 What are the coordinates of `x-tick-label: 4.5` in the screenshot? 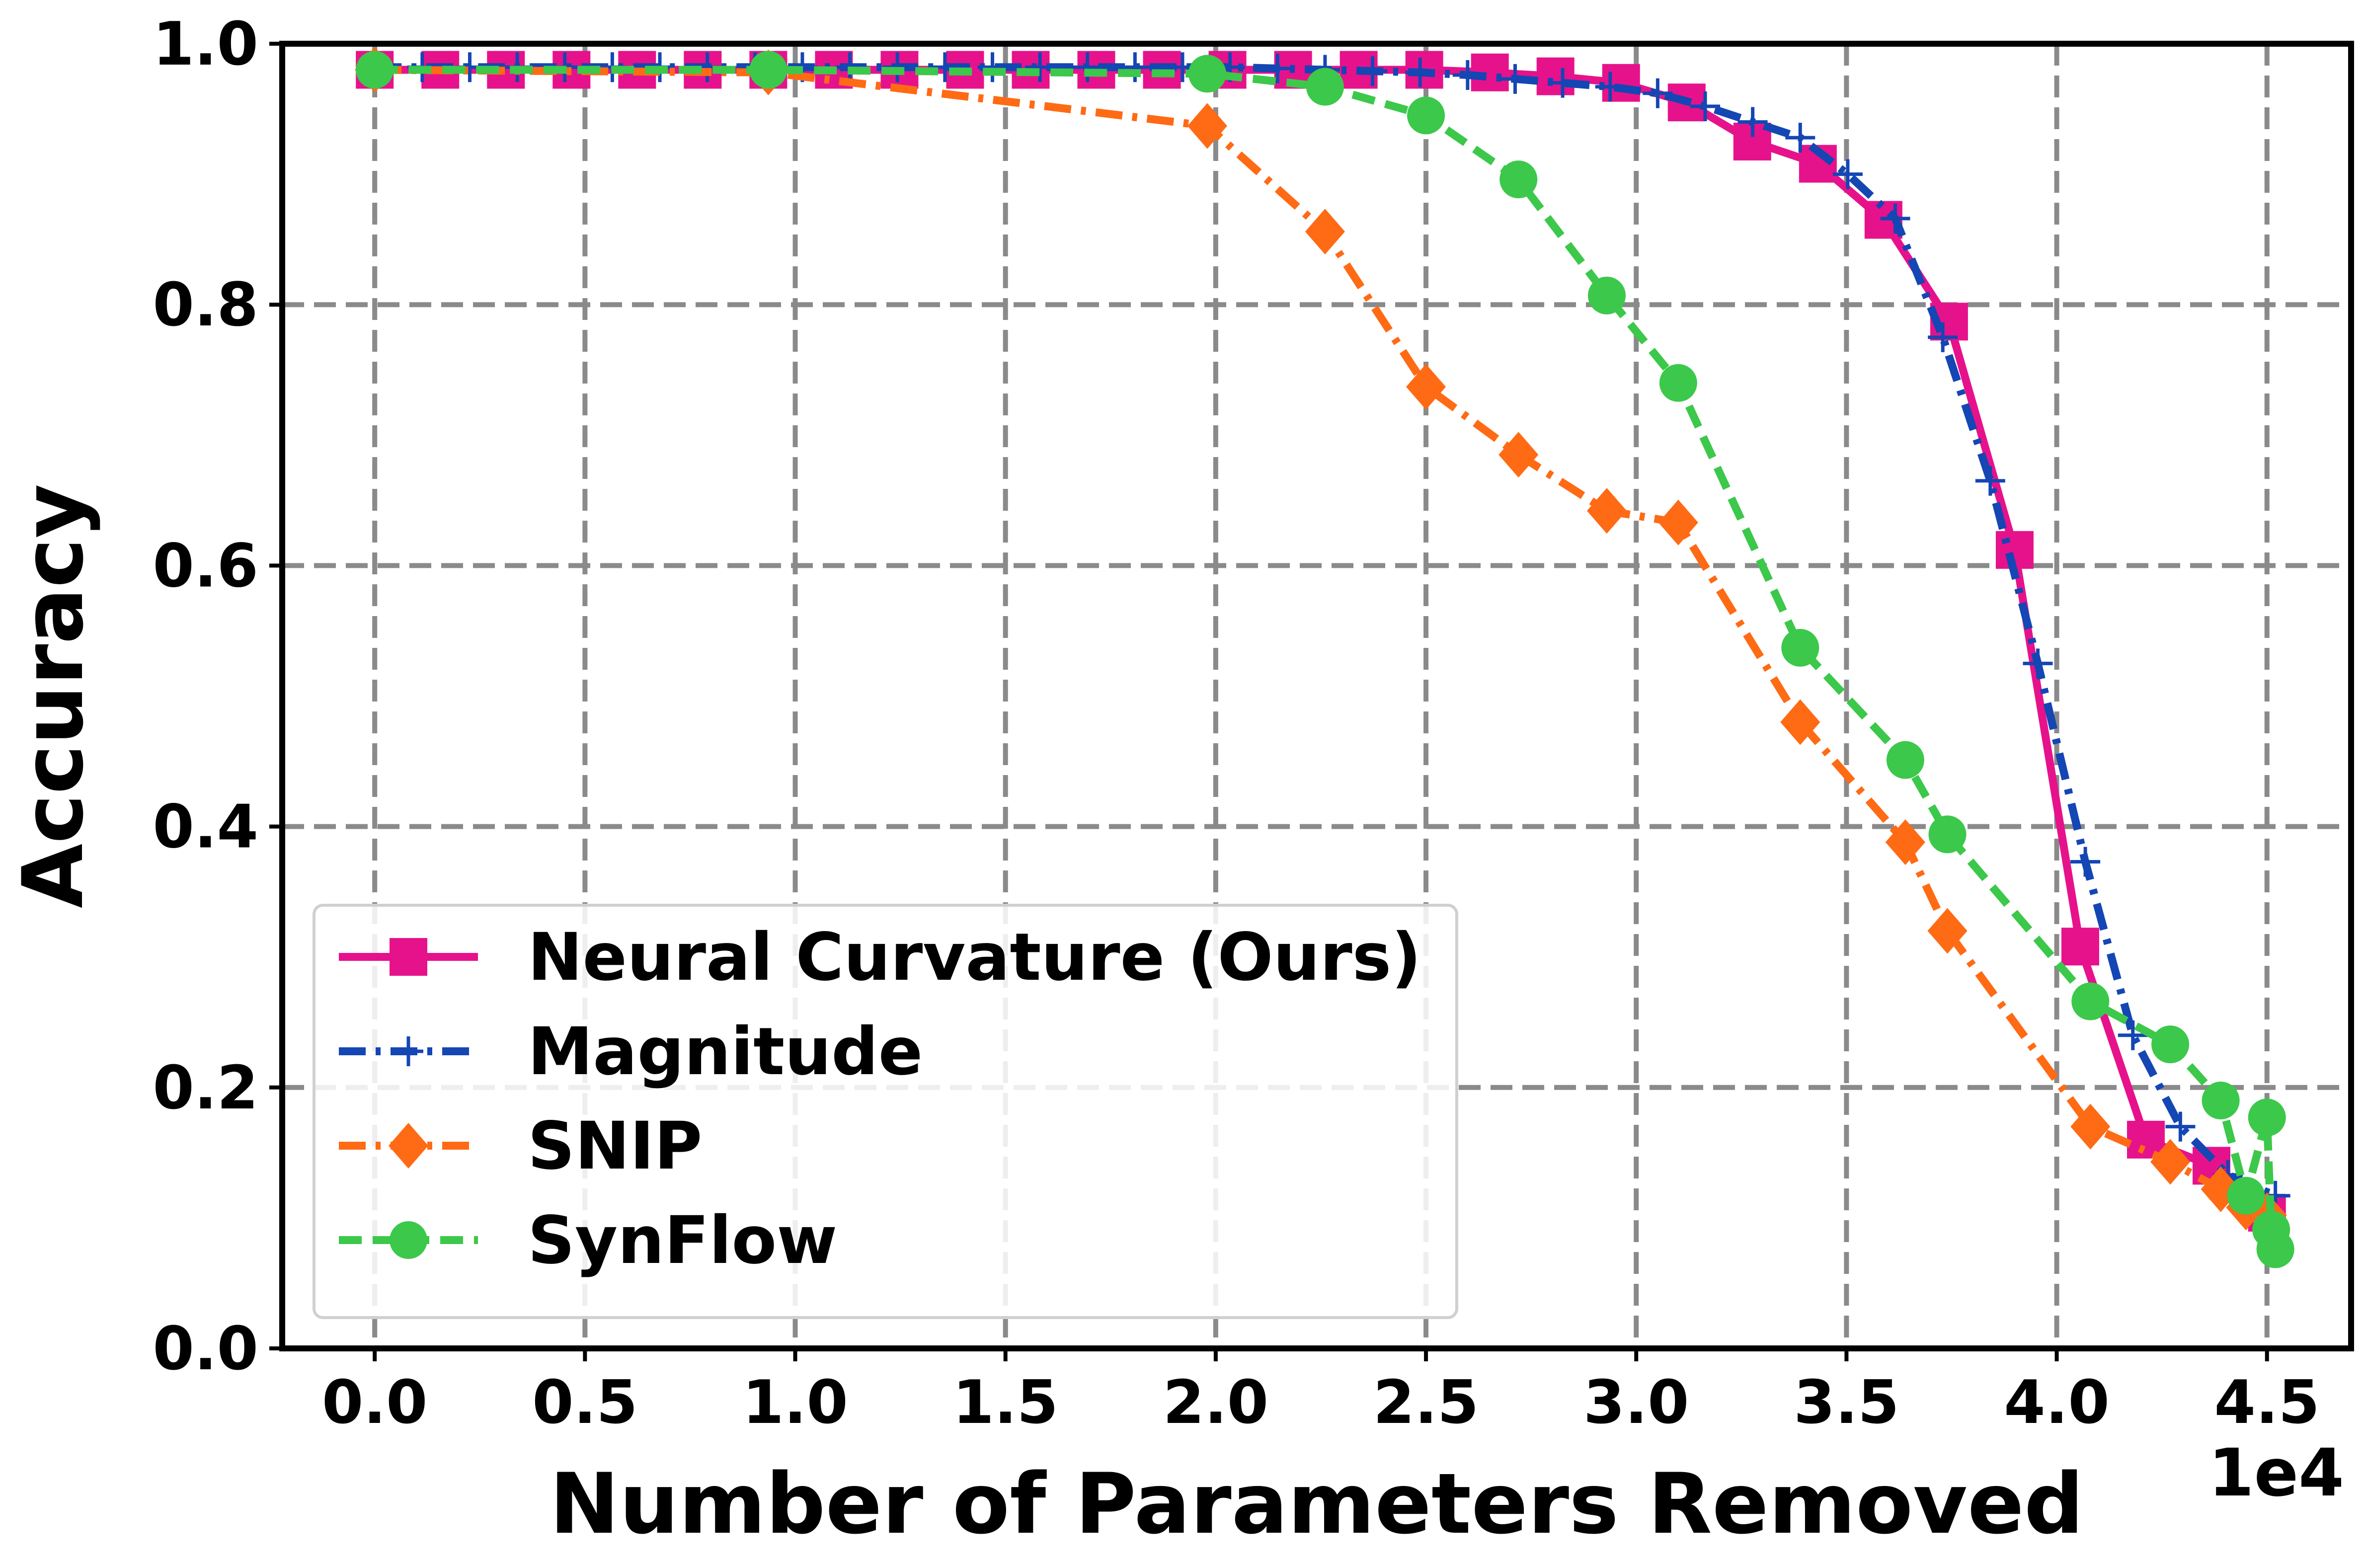 It's located at (2267, 1403).